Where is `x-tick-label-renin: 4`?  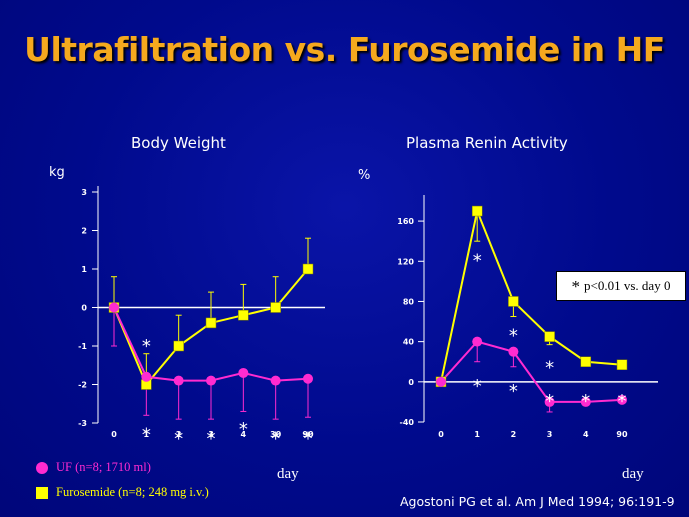
x-tick-label-renin: 4 is located at coordinates (586, 434).